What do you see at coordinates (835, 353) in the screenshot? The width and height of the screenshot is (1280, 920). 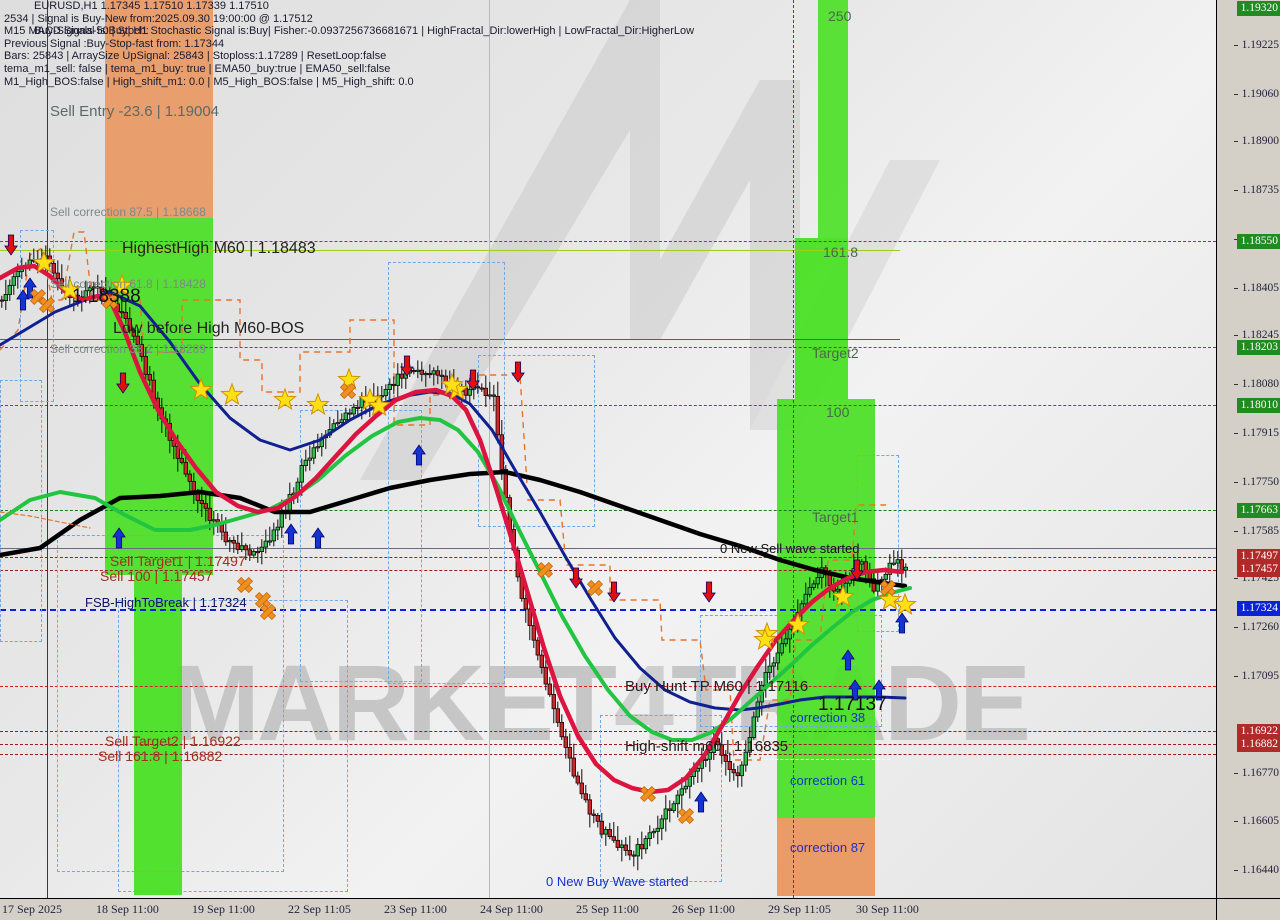 I see `annotation-zone-target2: Target2` at bounding box center [835, 353].